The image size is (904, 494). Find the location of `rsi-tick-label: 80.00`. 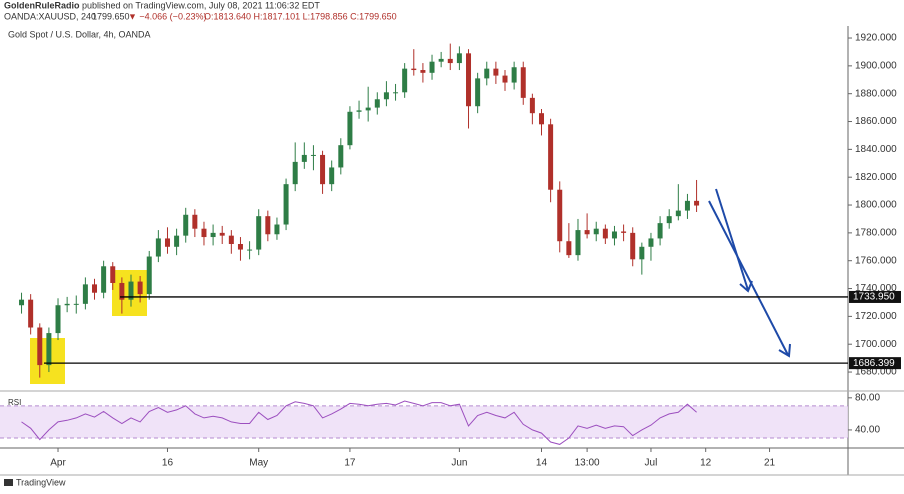

rsi-tick-label: 80.00 is located at coordinates (867, 397).